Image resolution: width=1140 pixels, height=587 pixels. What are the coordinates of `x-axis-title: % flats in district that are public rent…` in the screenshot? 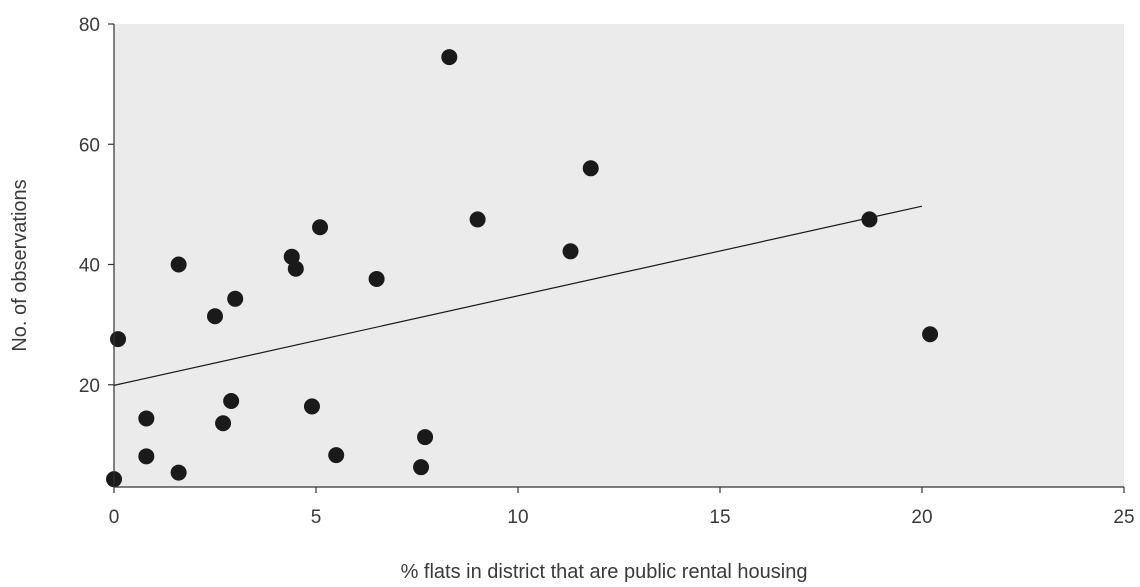 It's located at (604, 572).